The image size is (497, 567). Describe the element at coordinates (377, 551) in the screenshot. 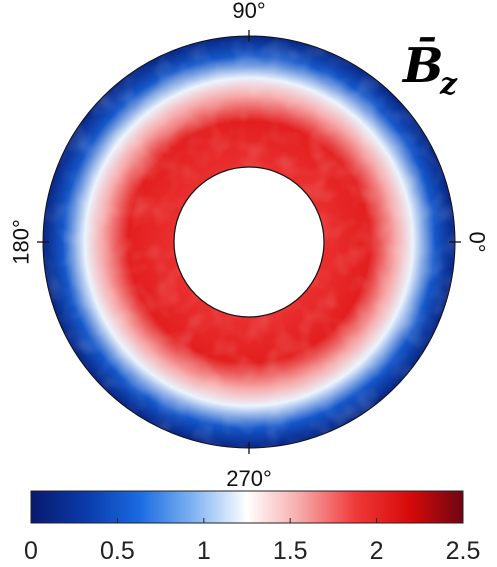

I see `colorbar-tick-label: 2` at that location.